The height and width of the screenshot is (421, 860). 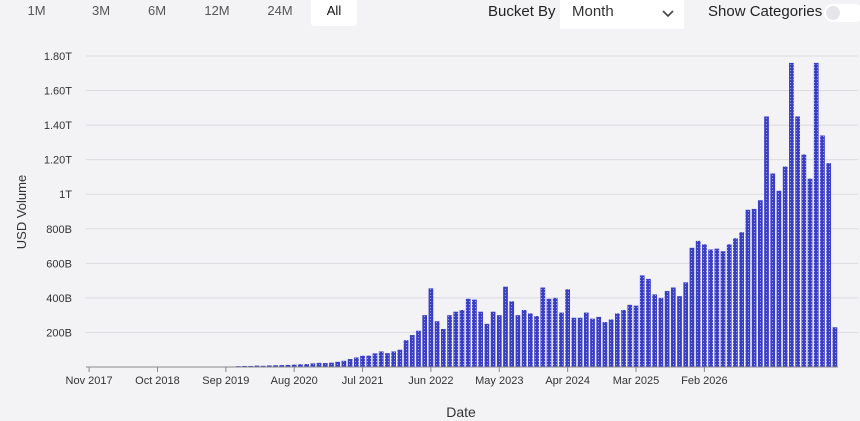 What do you see at coordinates (36, 10) in the screenshot?
I see `range-tab-1m: 1M` at bounding box center [36, 10].